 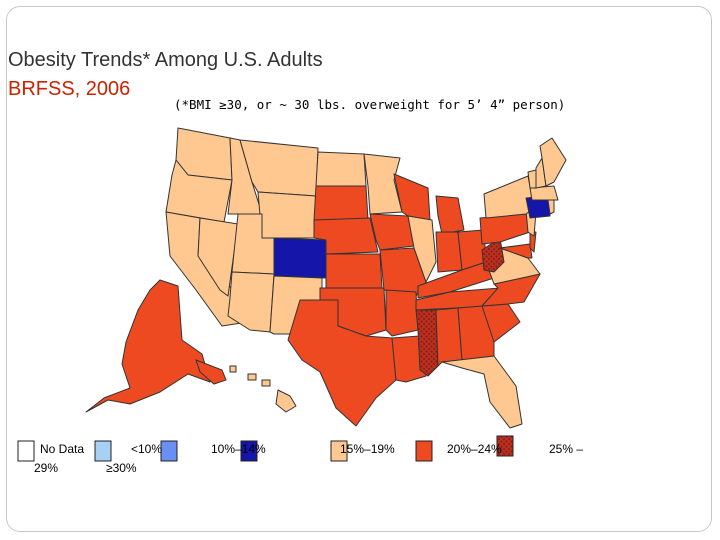 What do you see at coordinates (412, 197) in the screenshot?
I see `state-wisconsin` at bounding box center [412, 197].